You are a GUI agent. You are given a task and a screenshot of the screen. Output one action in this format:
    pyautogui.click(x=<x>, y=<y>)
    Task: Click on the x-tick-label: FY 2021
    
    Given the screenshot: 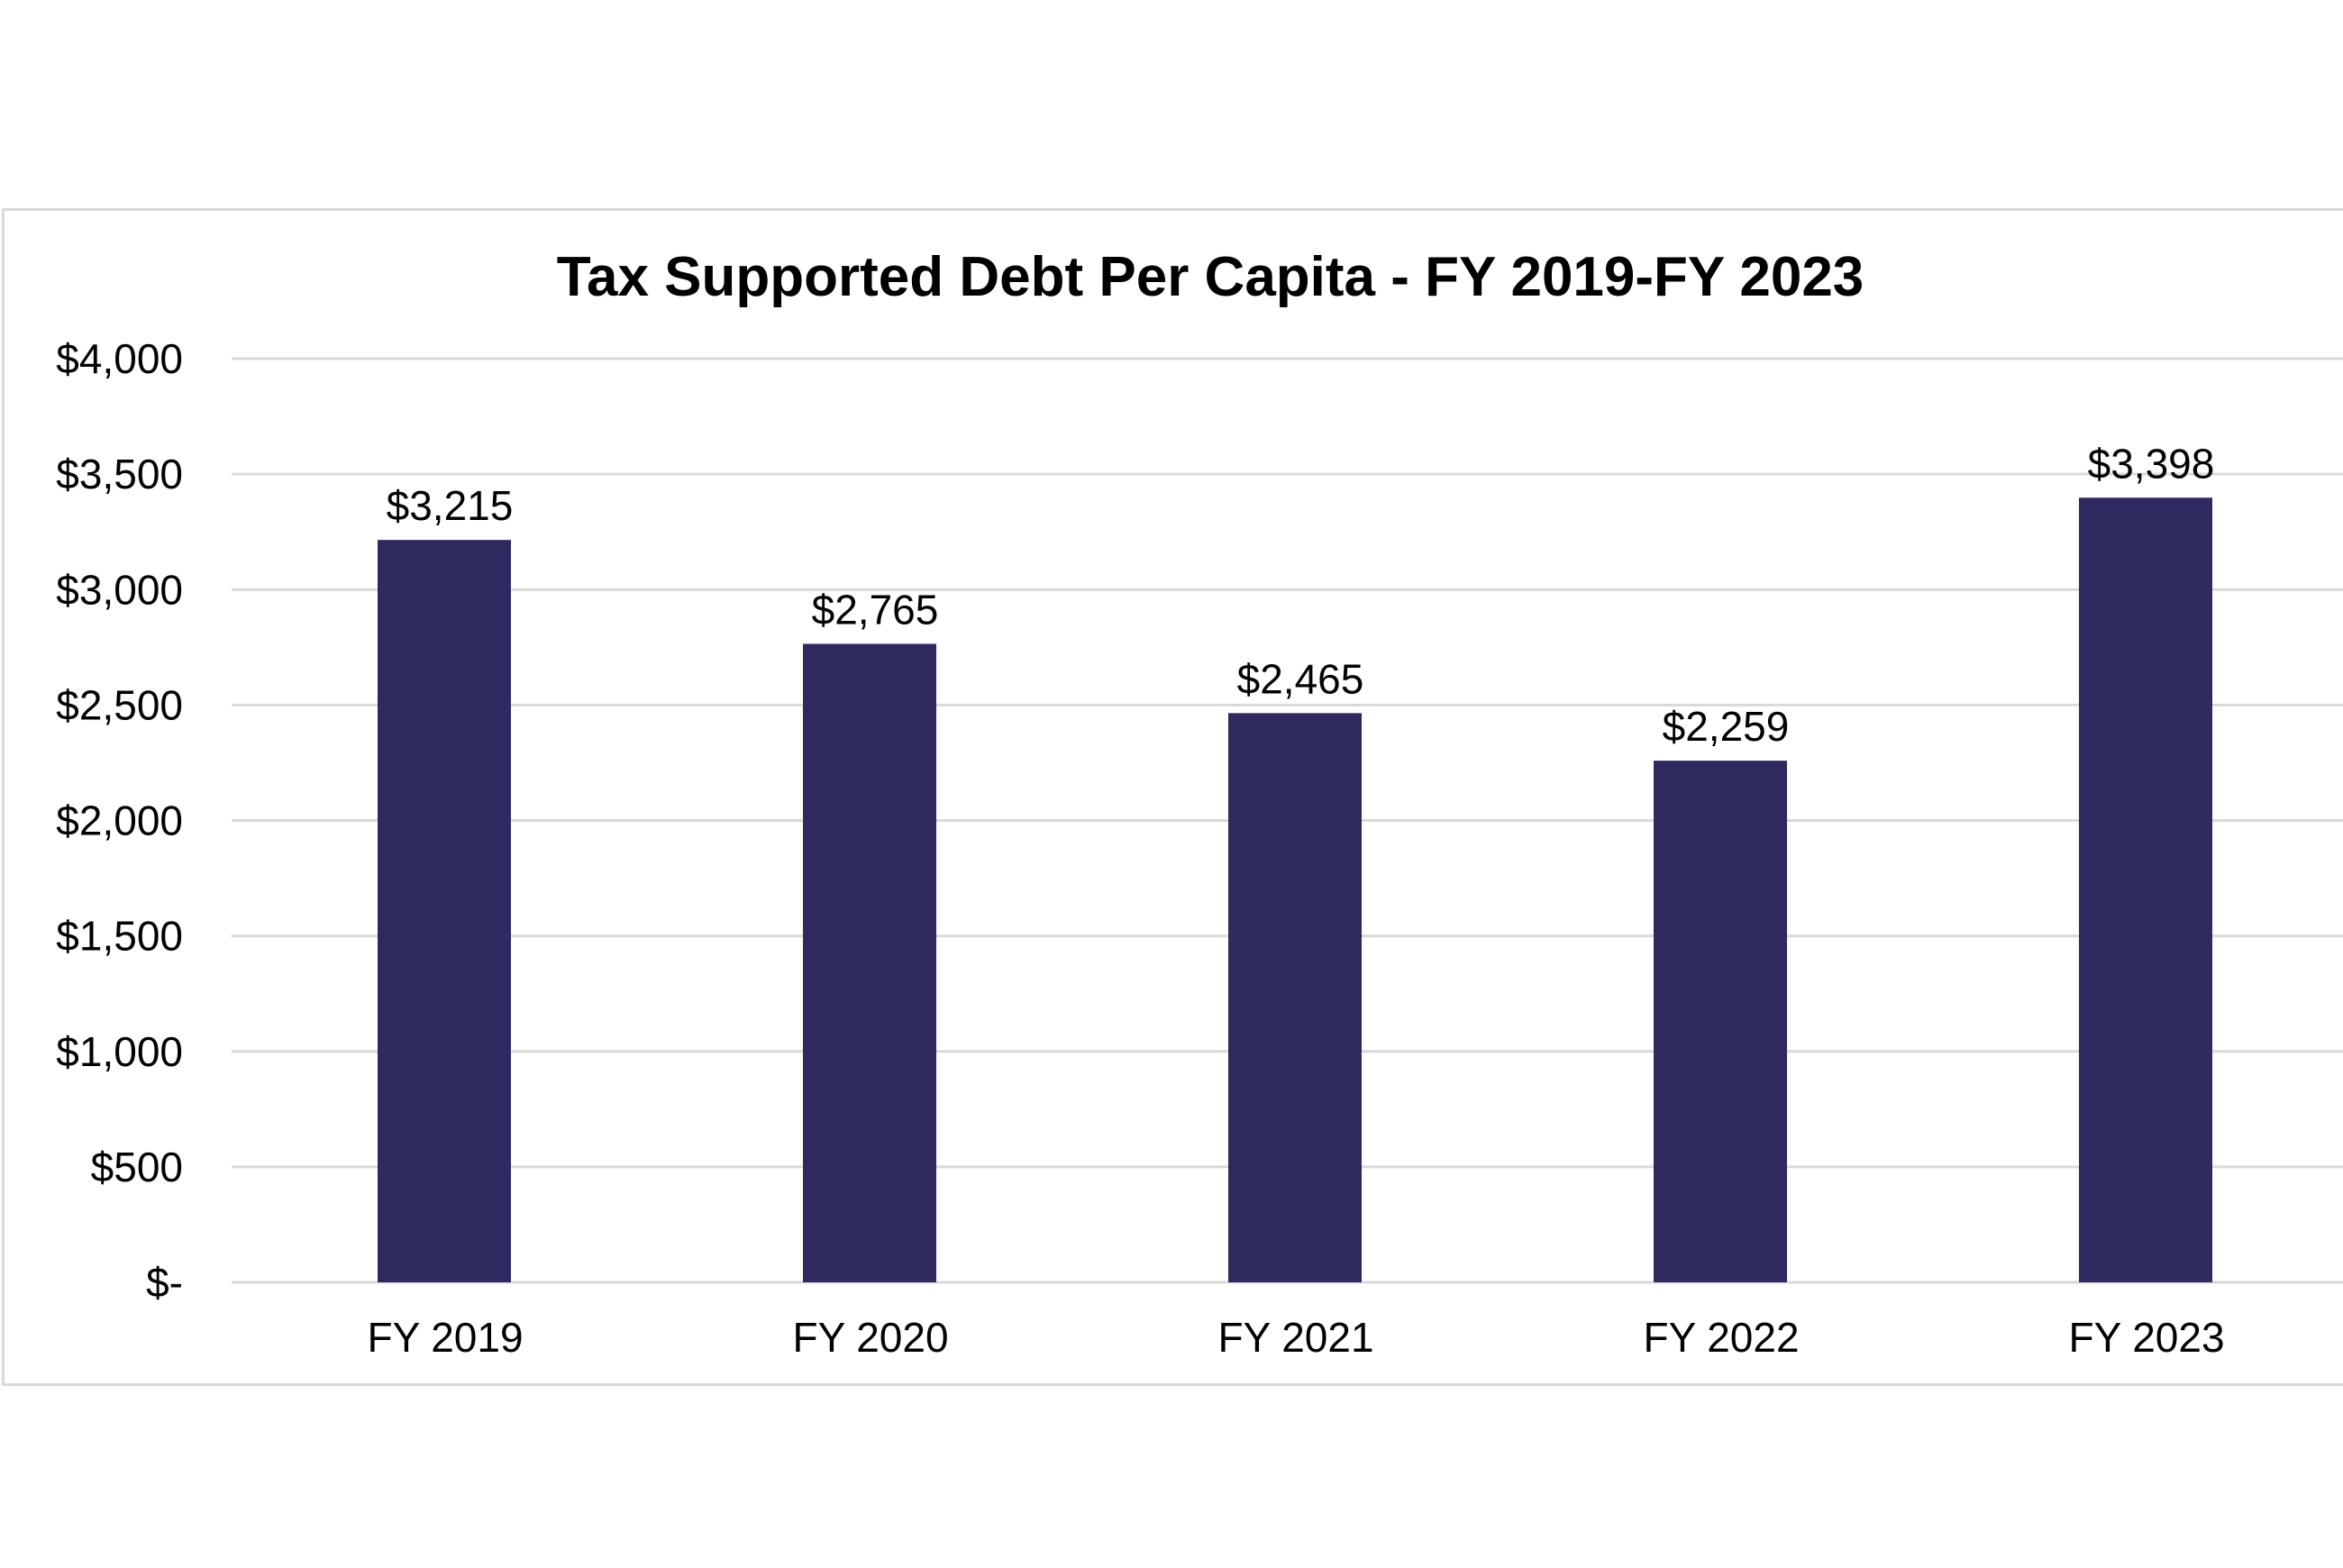 What is the action you would take?
    pyautogui.click(x=1295, y=1337)
    